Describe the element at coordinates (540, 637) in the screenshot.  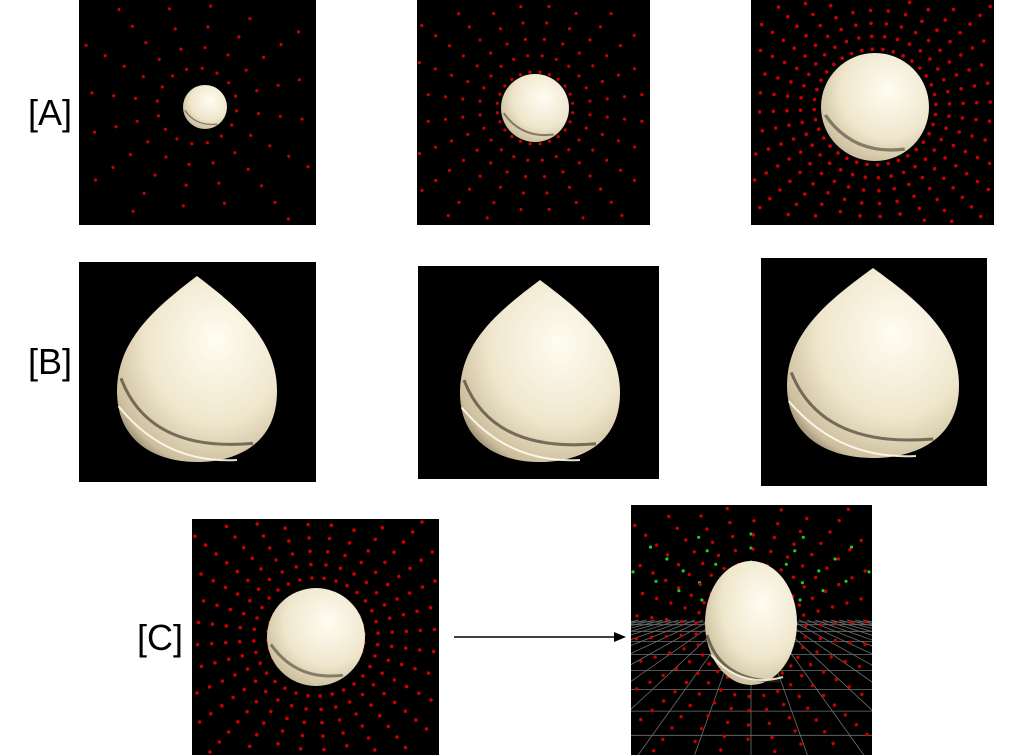
I see `transform-arrow` at that location.